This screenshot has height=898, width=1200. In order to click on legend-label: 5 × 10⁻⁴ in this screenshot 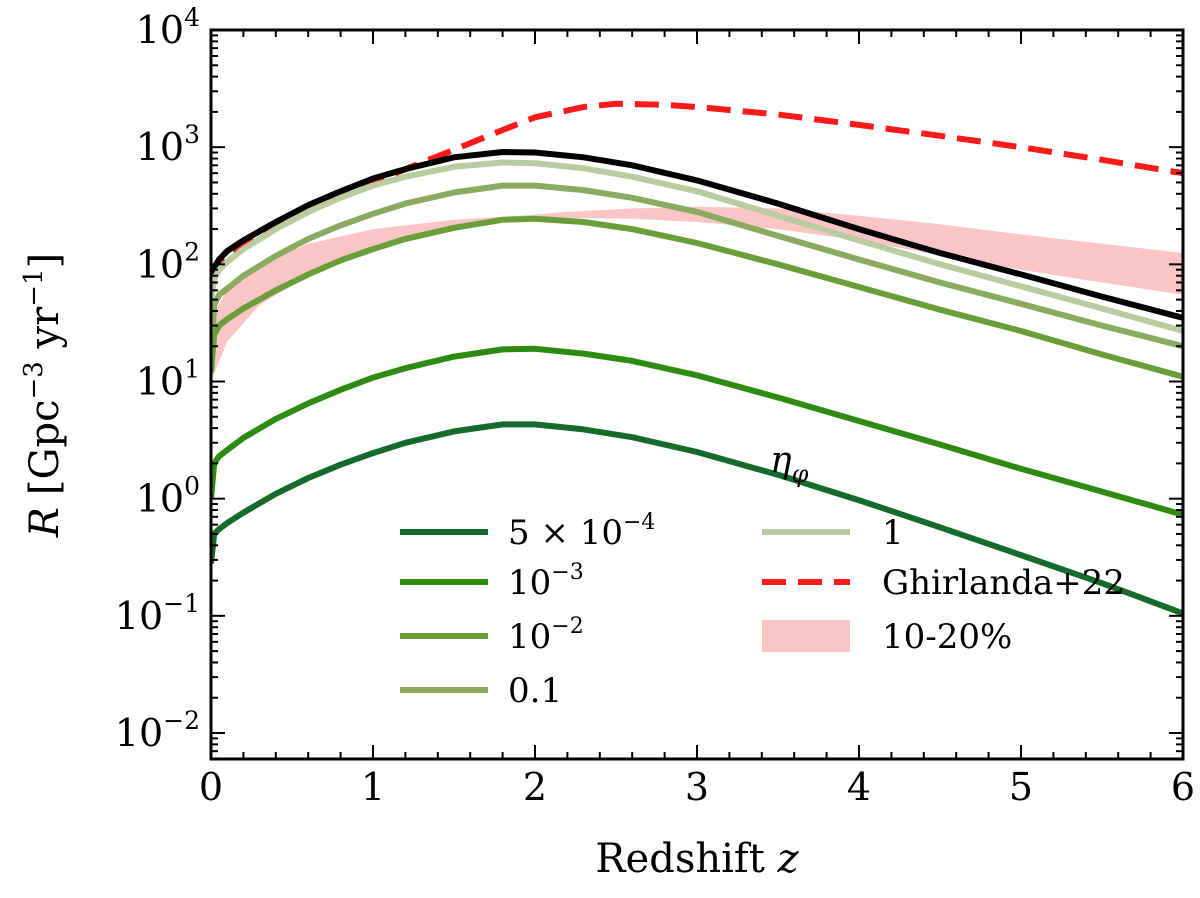, I will do `click(581, 531)`.